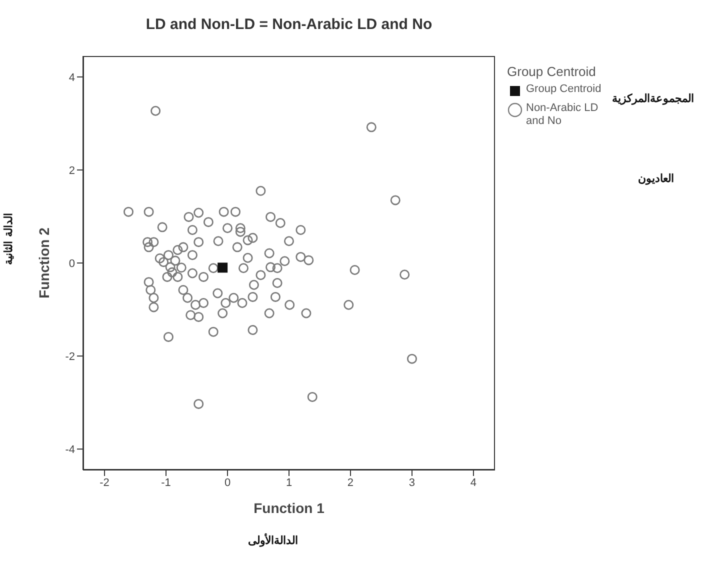 The height and width of the screenshot is (566, 723). What do you see at coordinates (656, 178) in the screenshot?
I see `text: العاديون` at bounding box center [656, 178].